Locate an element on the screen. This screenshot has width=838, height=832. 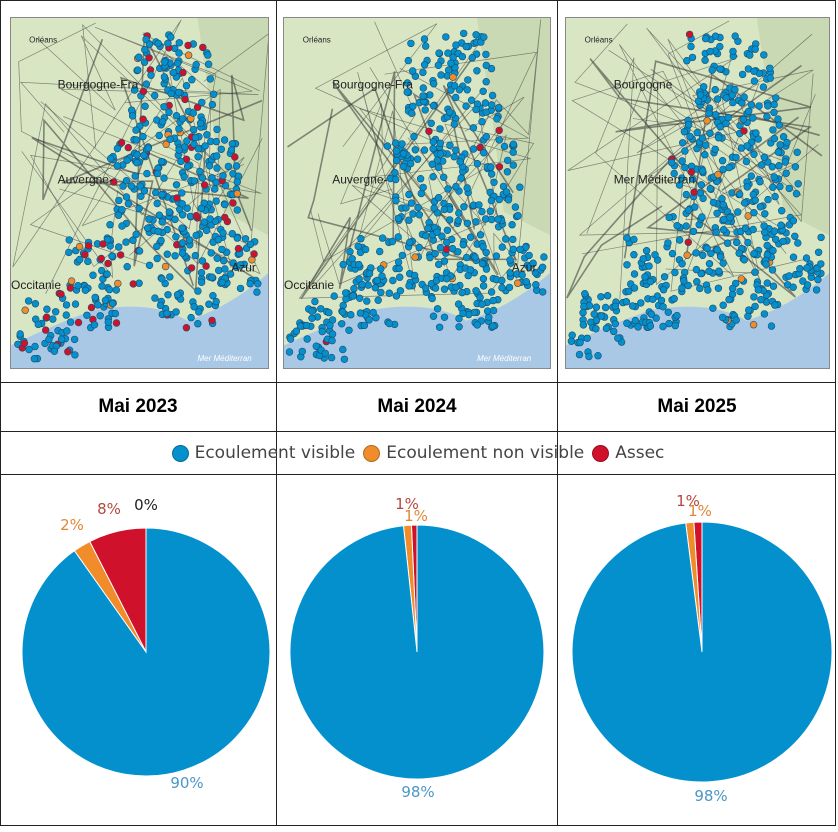
legend-swatch-assec is located at coordinates (601, 453).